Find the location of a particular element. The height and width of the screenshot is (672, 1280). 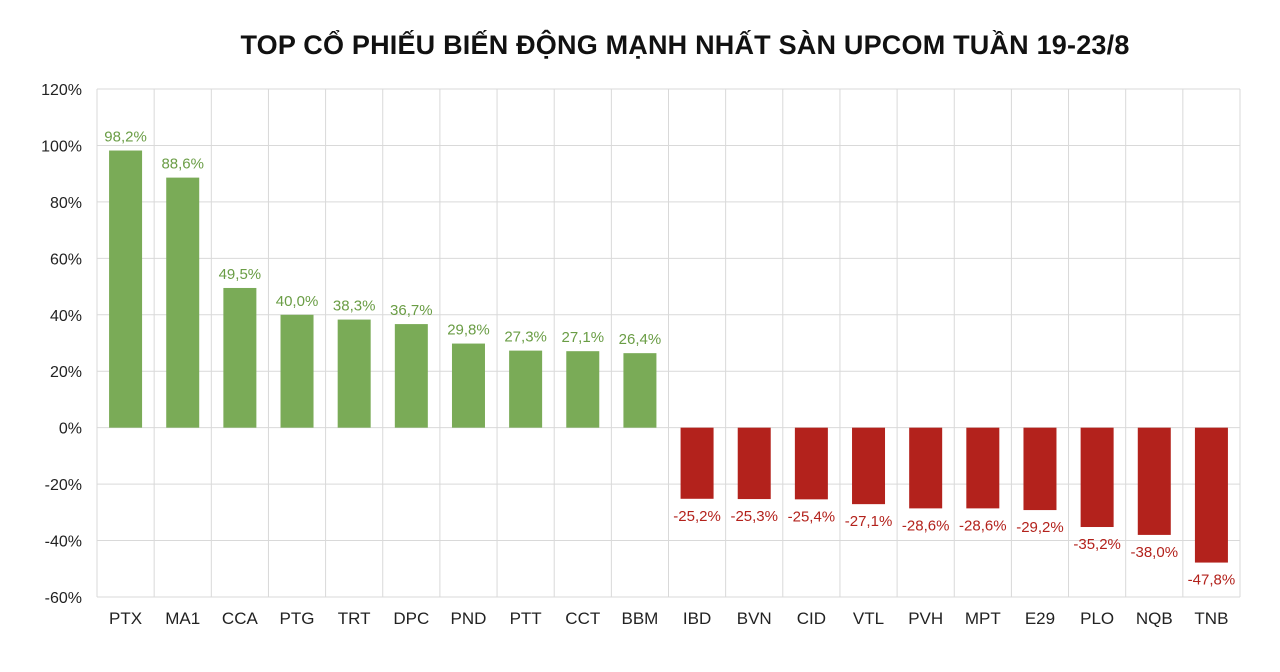

data-label-ma1: 88,6% is located at coordinates (182, 164).